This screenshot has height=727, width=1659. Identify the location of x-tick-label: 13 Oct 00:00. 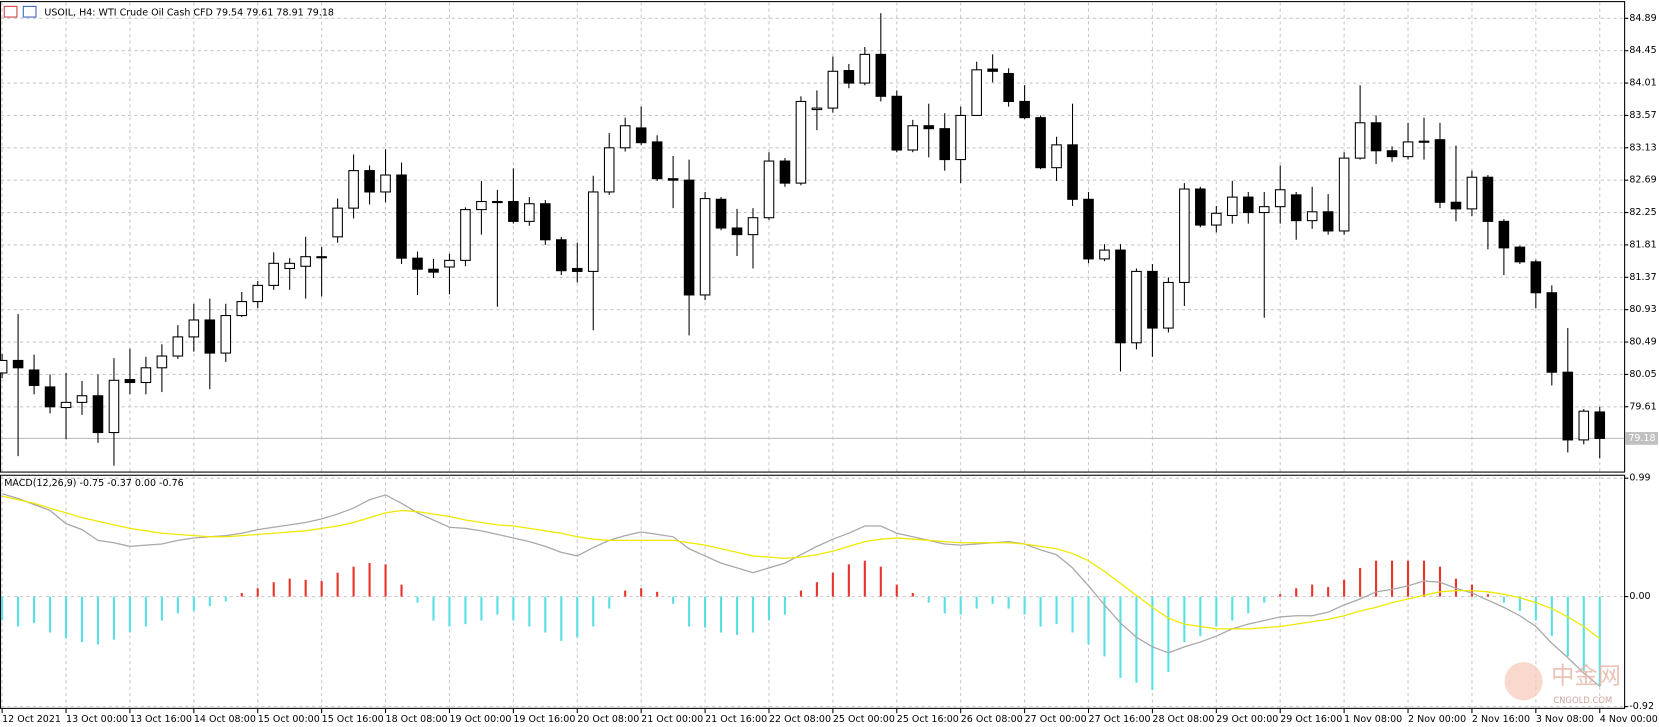
(97, 719).